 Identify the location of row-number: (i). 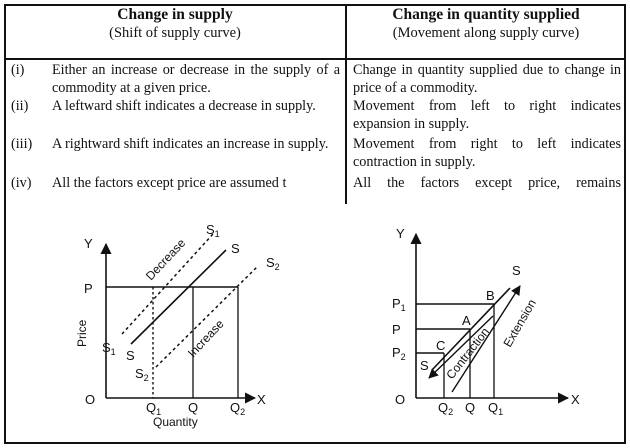
(18, 70).